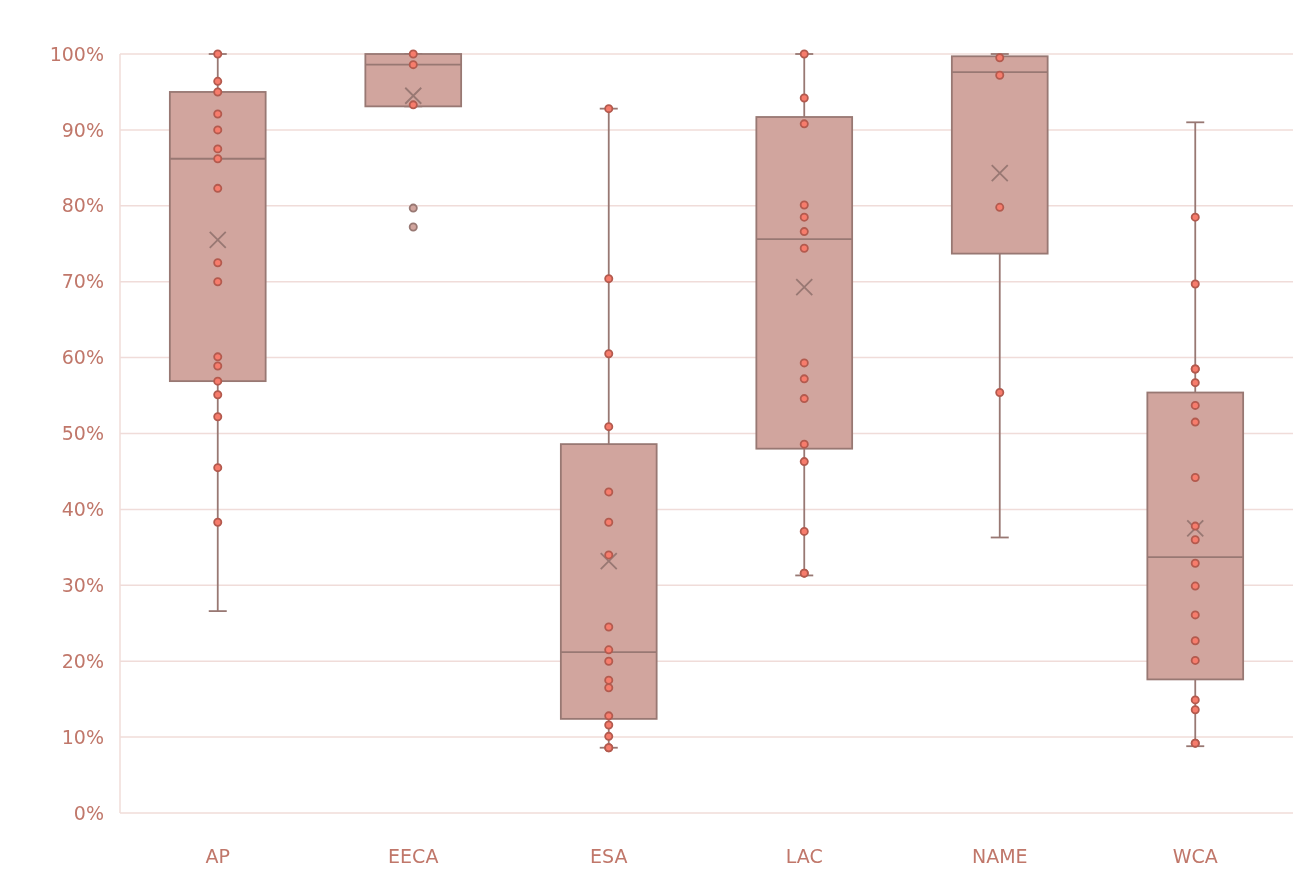 Image resolution: width=1295 pixels, height=869 pixels. What do you see at coordinates (217, 856) in the screenshot?
I see `x-tick-label: AP` at bounding box center [217, 856].